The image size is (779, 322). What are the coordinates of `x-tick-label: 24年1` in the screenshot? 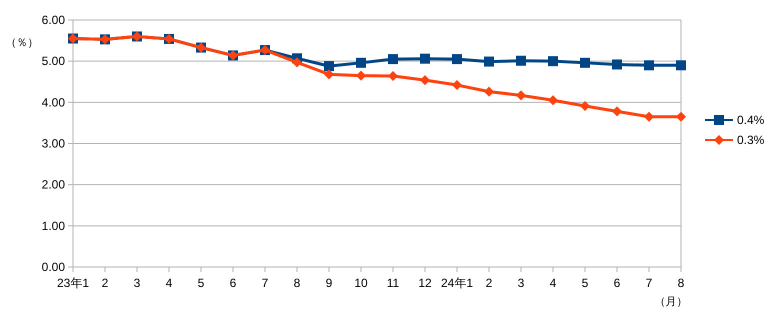 It's located at (457, 283).